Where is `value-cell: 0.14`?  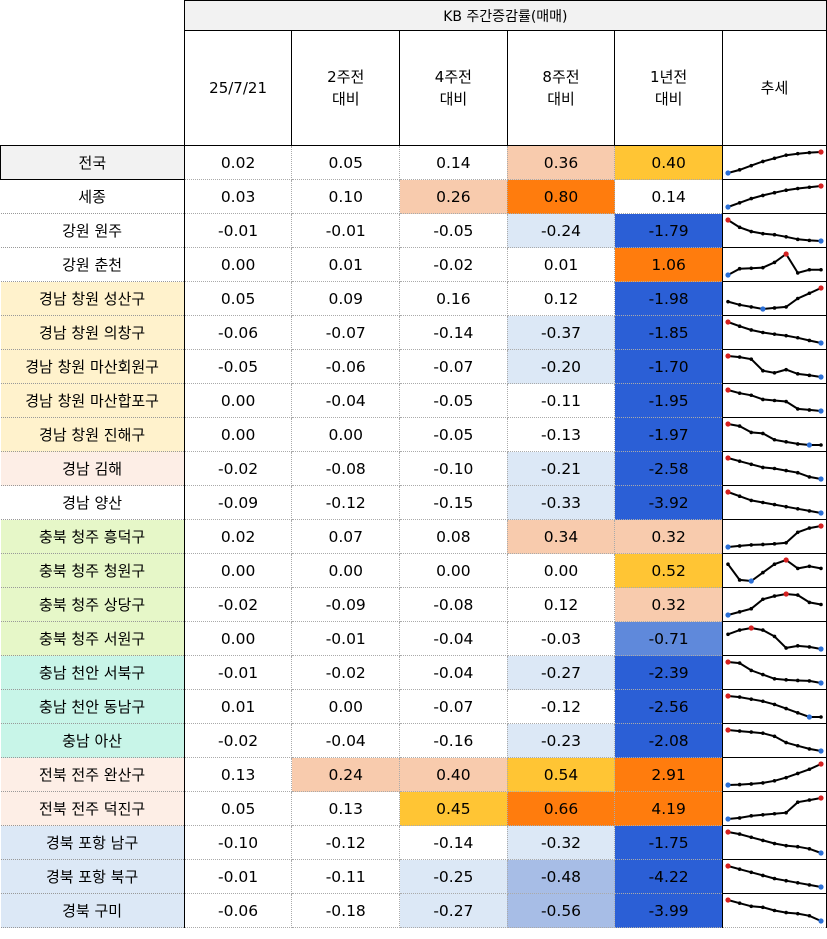
value-cell: 0.14 is located at coordinates (668, 196).